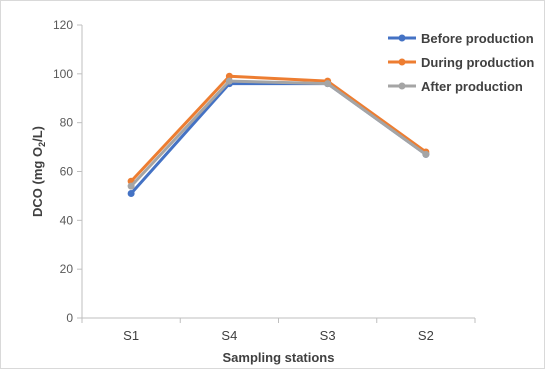  Describe the element at coordinates (63, 74) in the screenshot. I see `y-tick-label: 100` at that location.